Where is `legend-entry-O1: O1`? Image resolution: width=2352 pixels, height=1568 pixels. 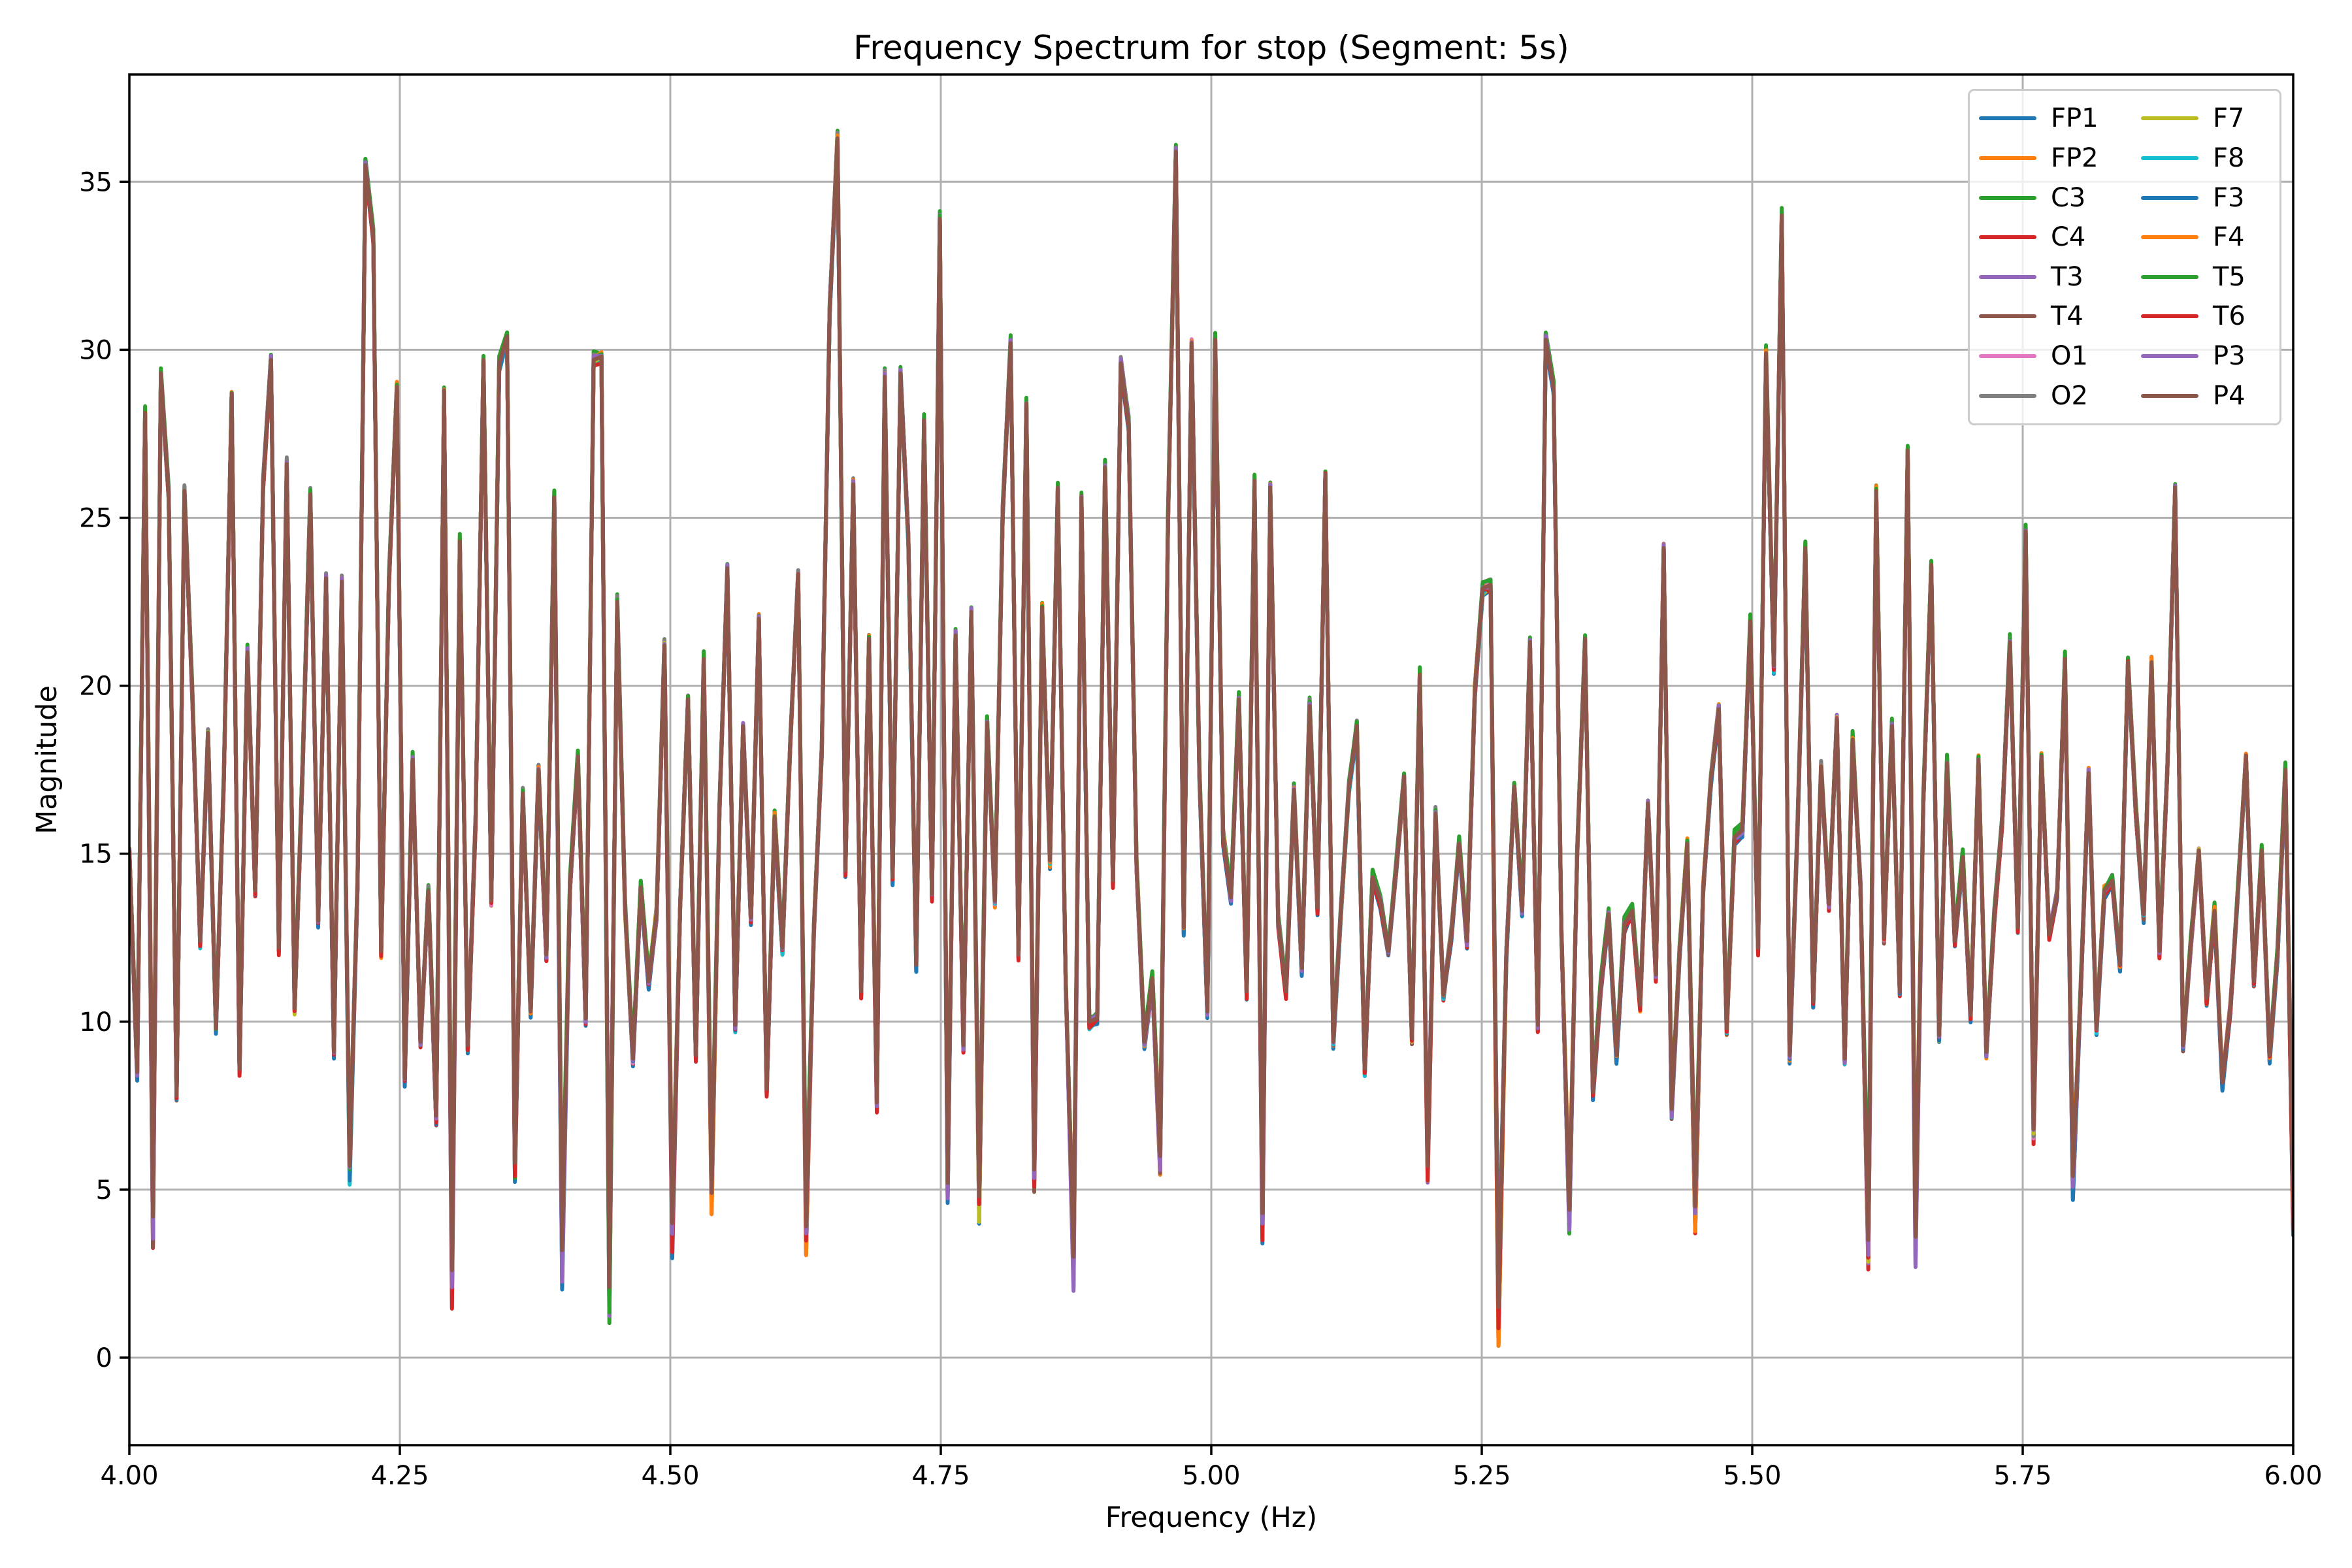
legend-entry-O1: O1 is located at coordinates (2060, 356).